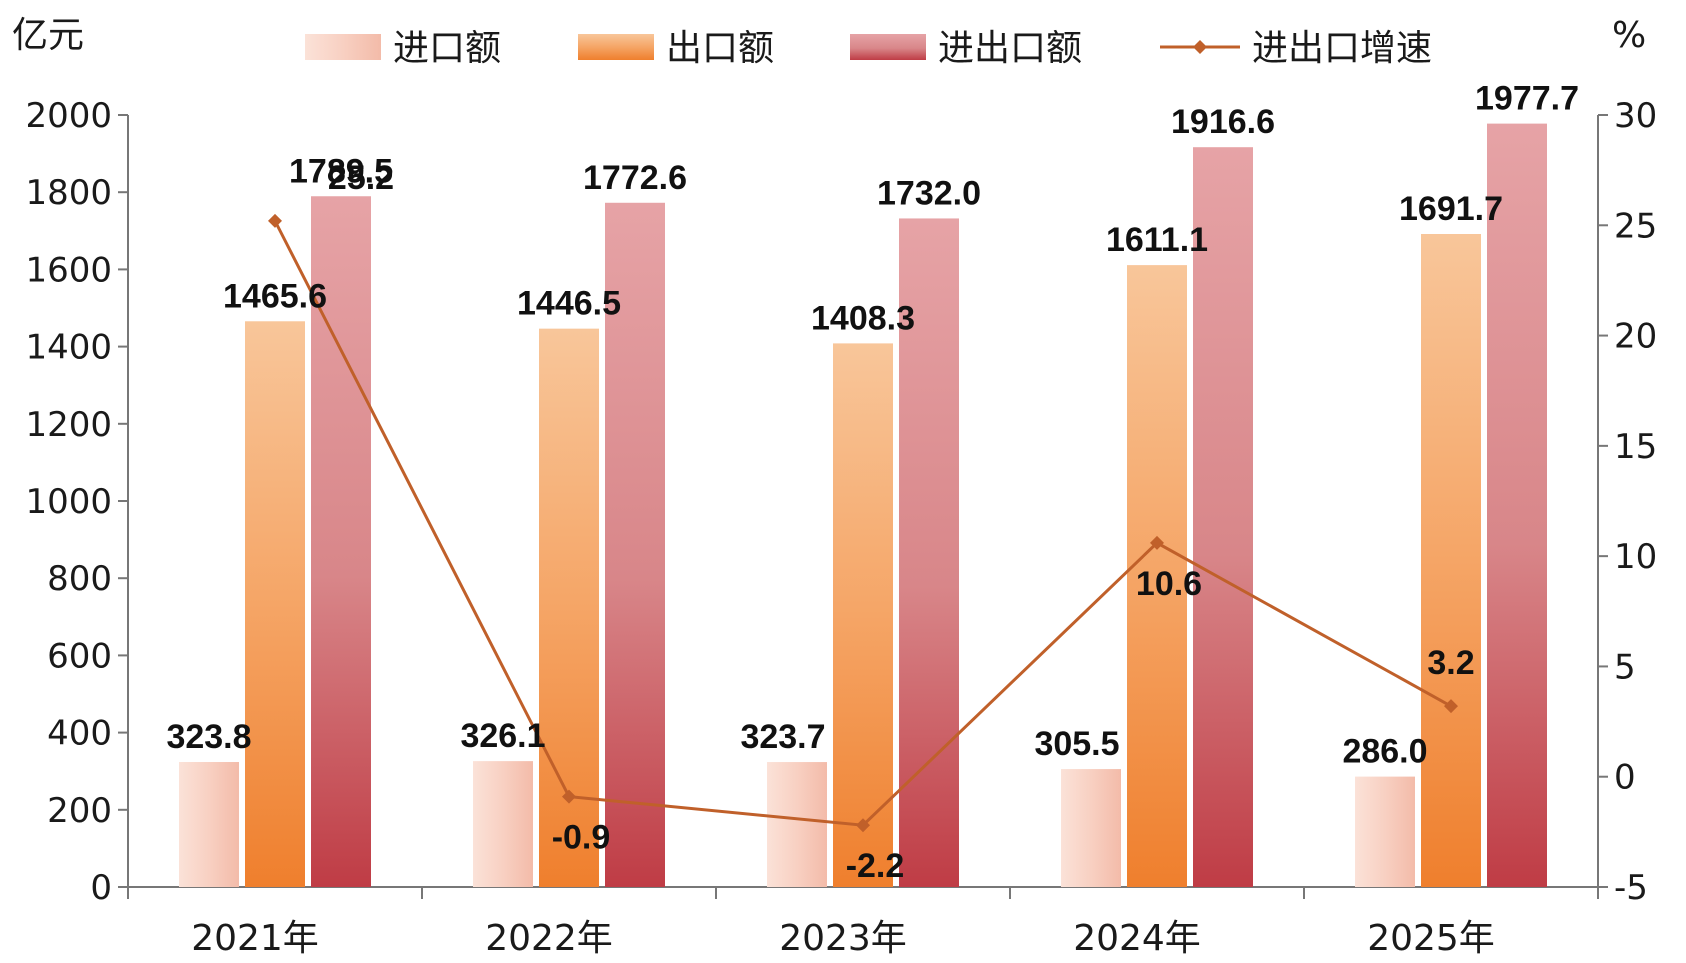 The width and height of the screenshot is (1686, 963). What do you see at coordinates (79, 579) in the screenshot?
I see `left-tick-label: 800` at bounding box center [79, 579].